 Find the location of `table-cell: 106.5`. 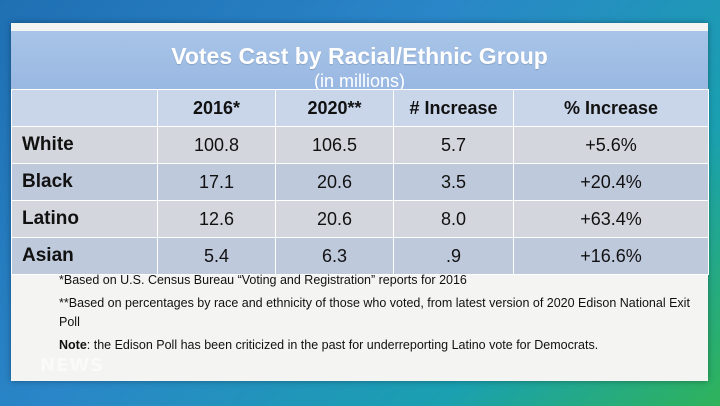

table-cell: 106.5 is located at coordinates (334, 145).